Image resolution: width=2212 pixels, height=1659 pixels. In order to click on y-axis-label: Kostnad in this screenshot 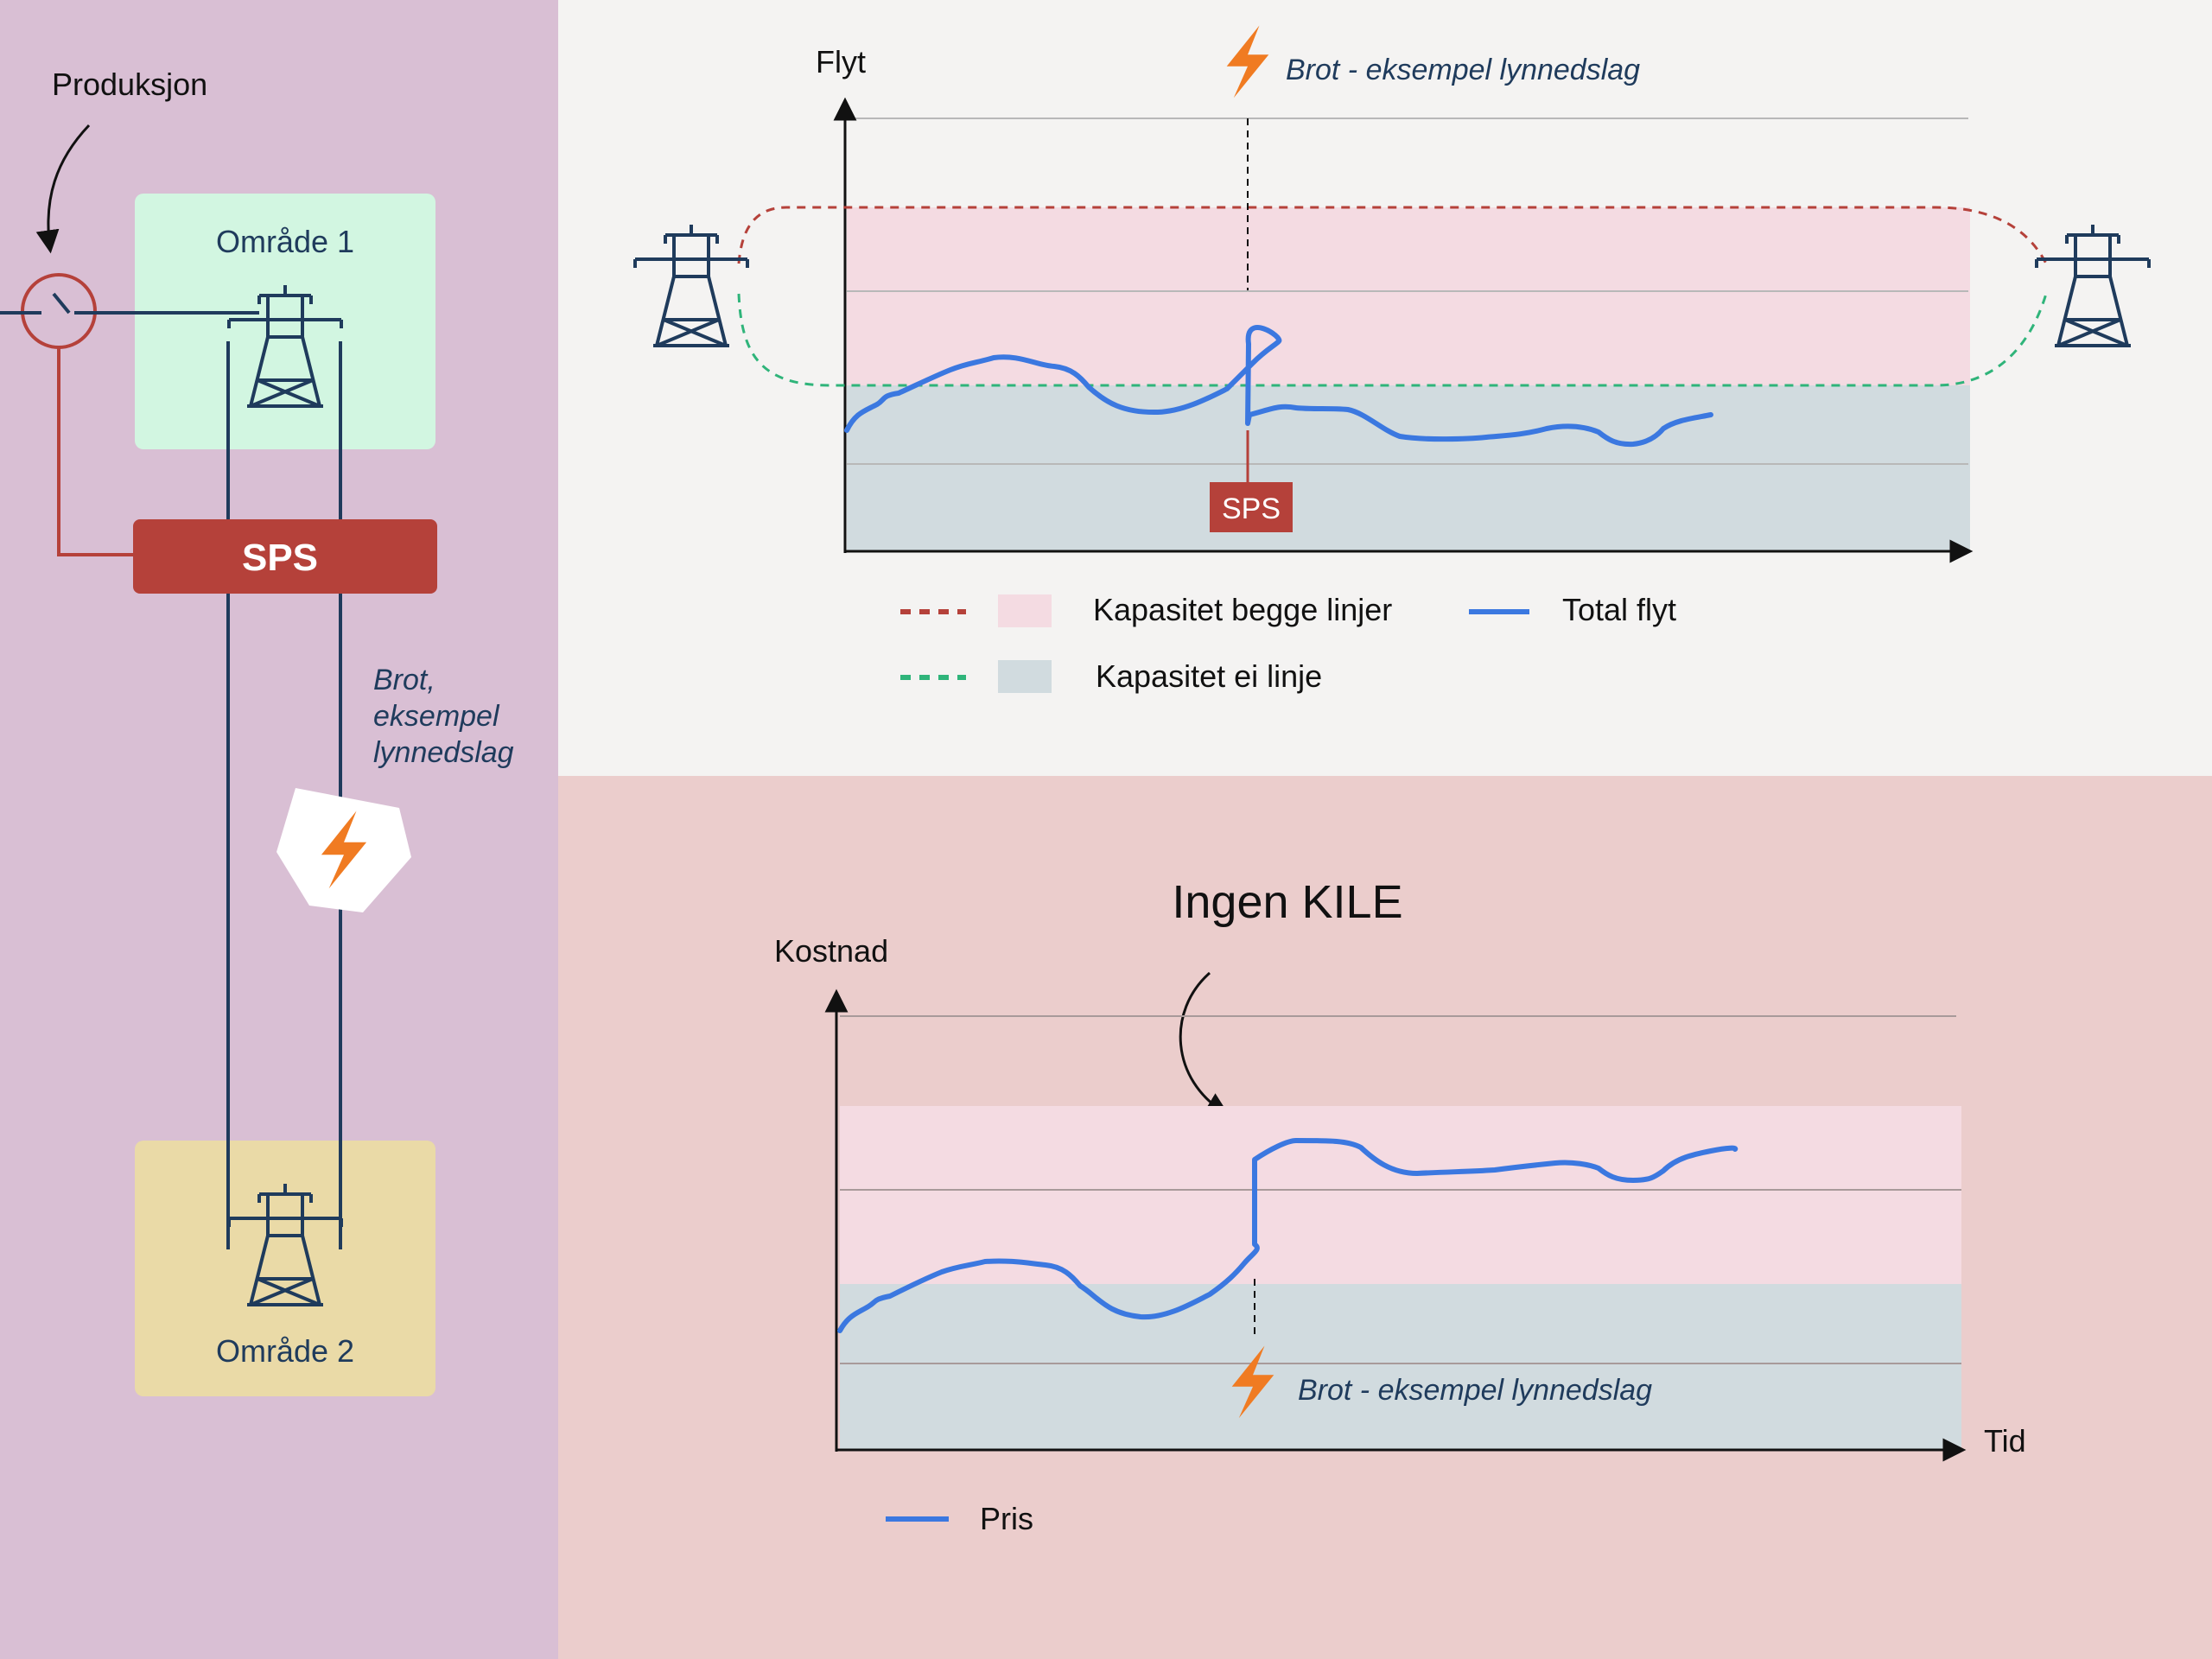, I will do `click(831, 951)`.